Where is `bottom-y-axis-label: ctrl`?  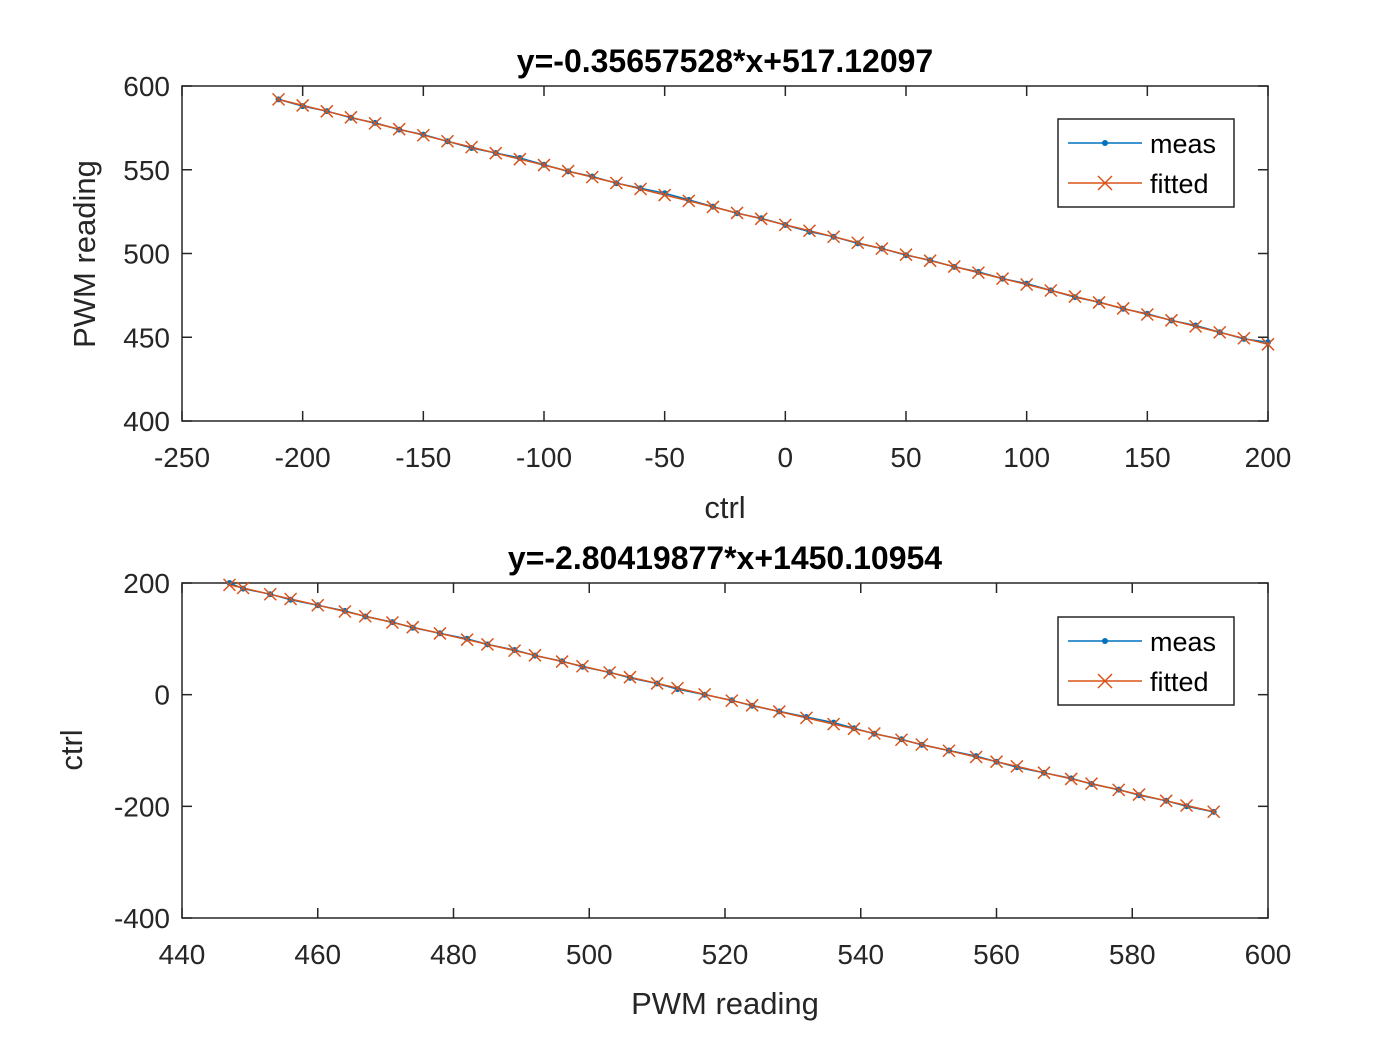
bottom-y-axis-label: ctrl is located at coordinates (71, 749).